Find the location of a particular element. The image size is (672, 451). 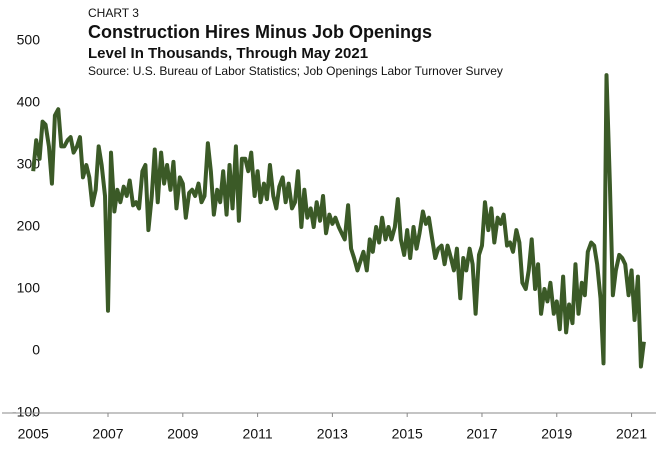

y-tick-label: -100 is located at coordinates (26, 412).